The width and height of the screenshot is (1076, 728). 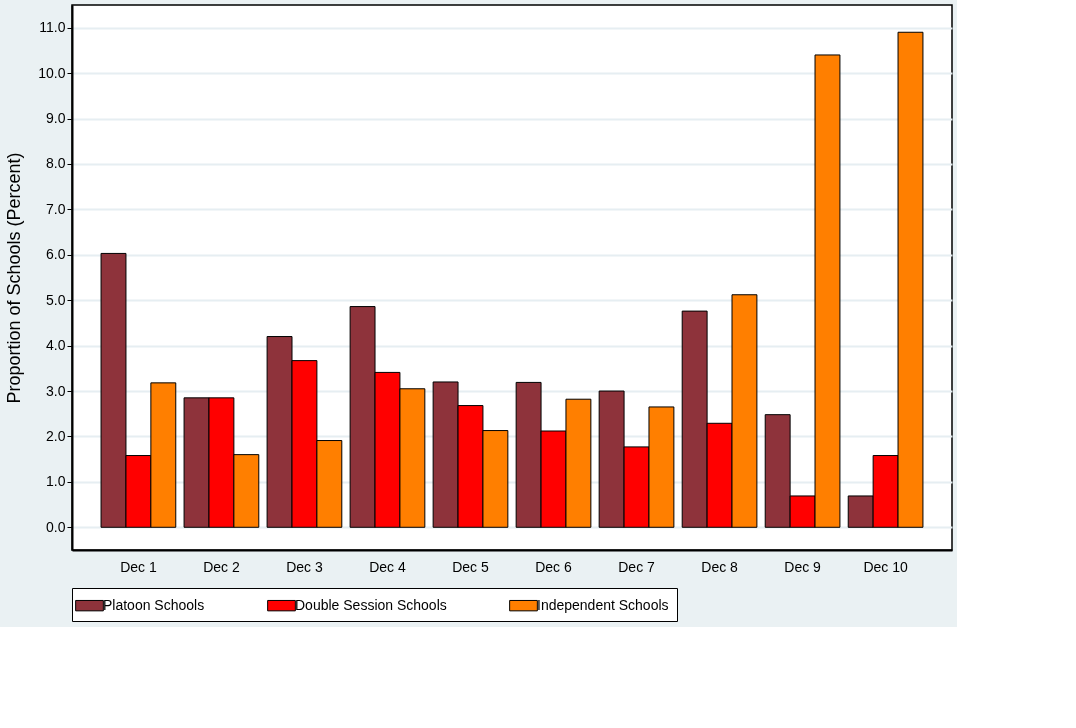 I want to click on y-tick-label: 8.0, so click(x=56, y=163).